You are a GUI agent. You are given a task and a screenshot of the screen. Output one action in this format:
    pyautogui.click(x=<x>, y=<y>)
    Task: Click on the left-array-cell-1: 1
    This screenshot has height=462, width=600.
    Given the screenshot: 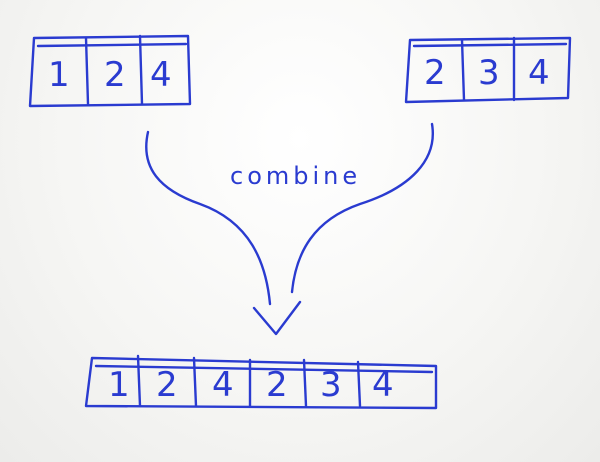 What is the action you would take?
    pyautogui.click(x=59, y=75)
    